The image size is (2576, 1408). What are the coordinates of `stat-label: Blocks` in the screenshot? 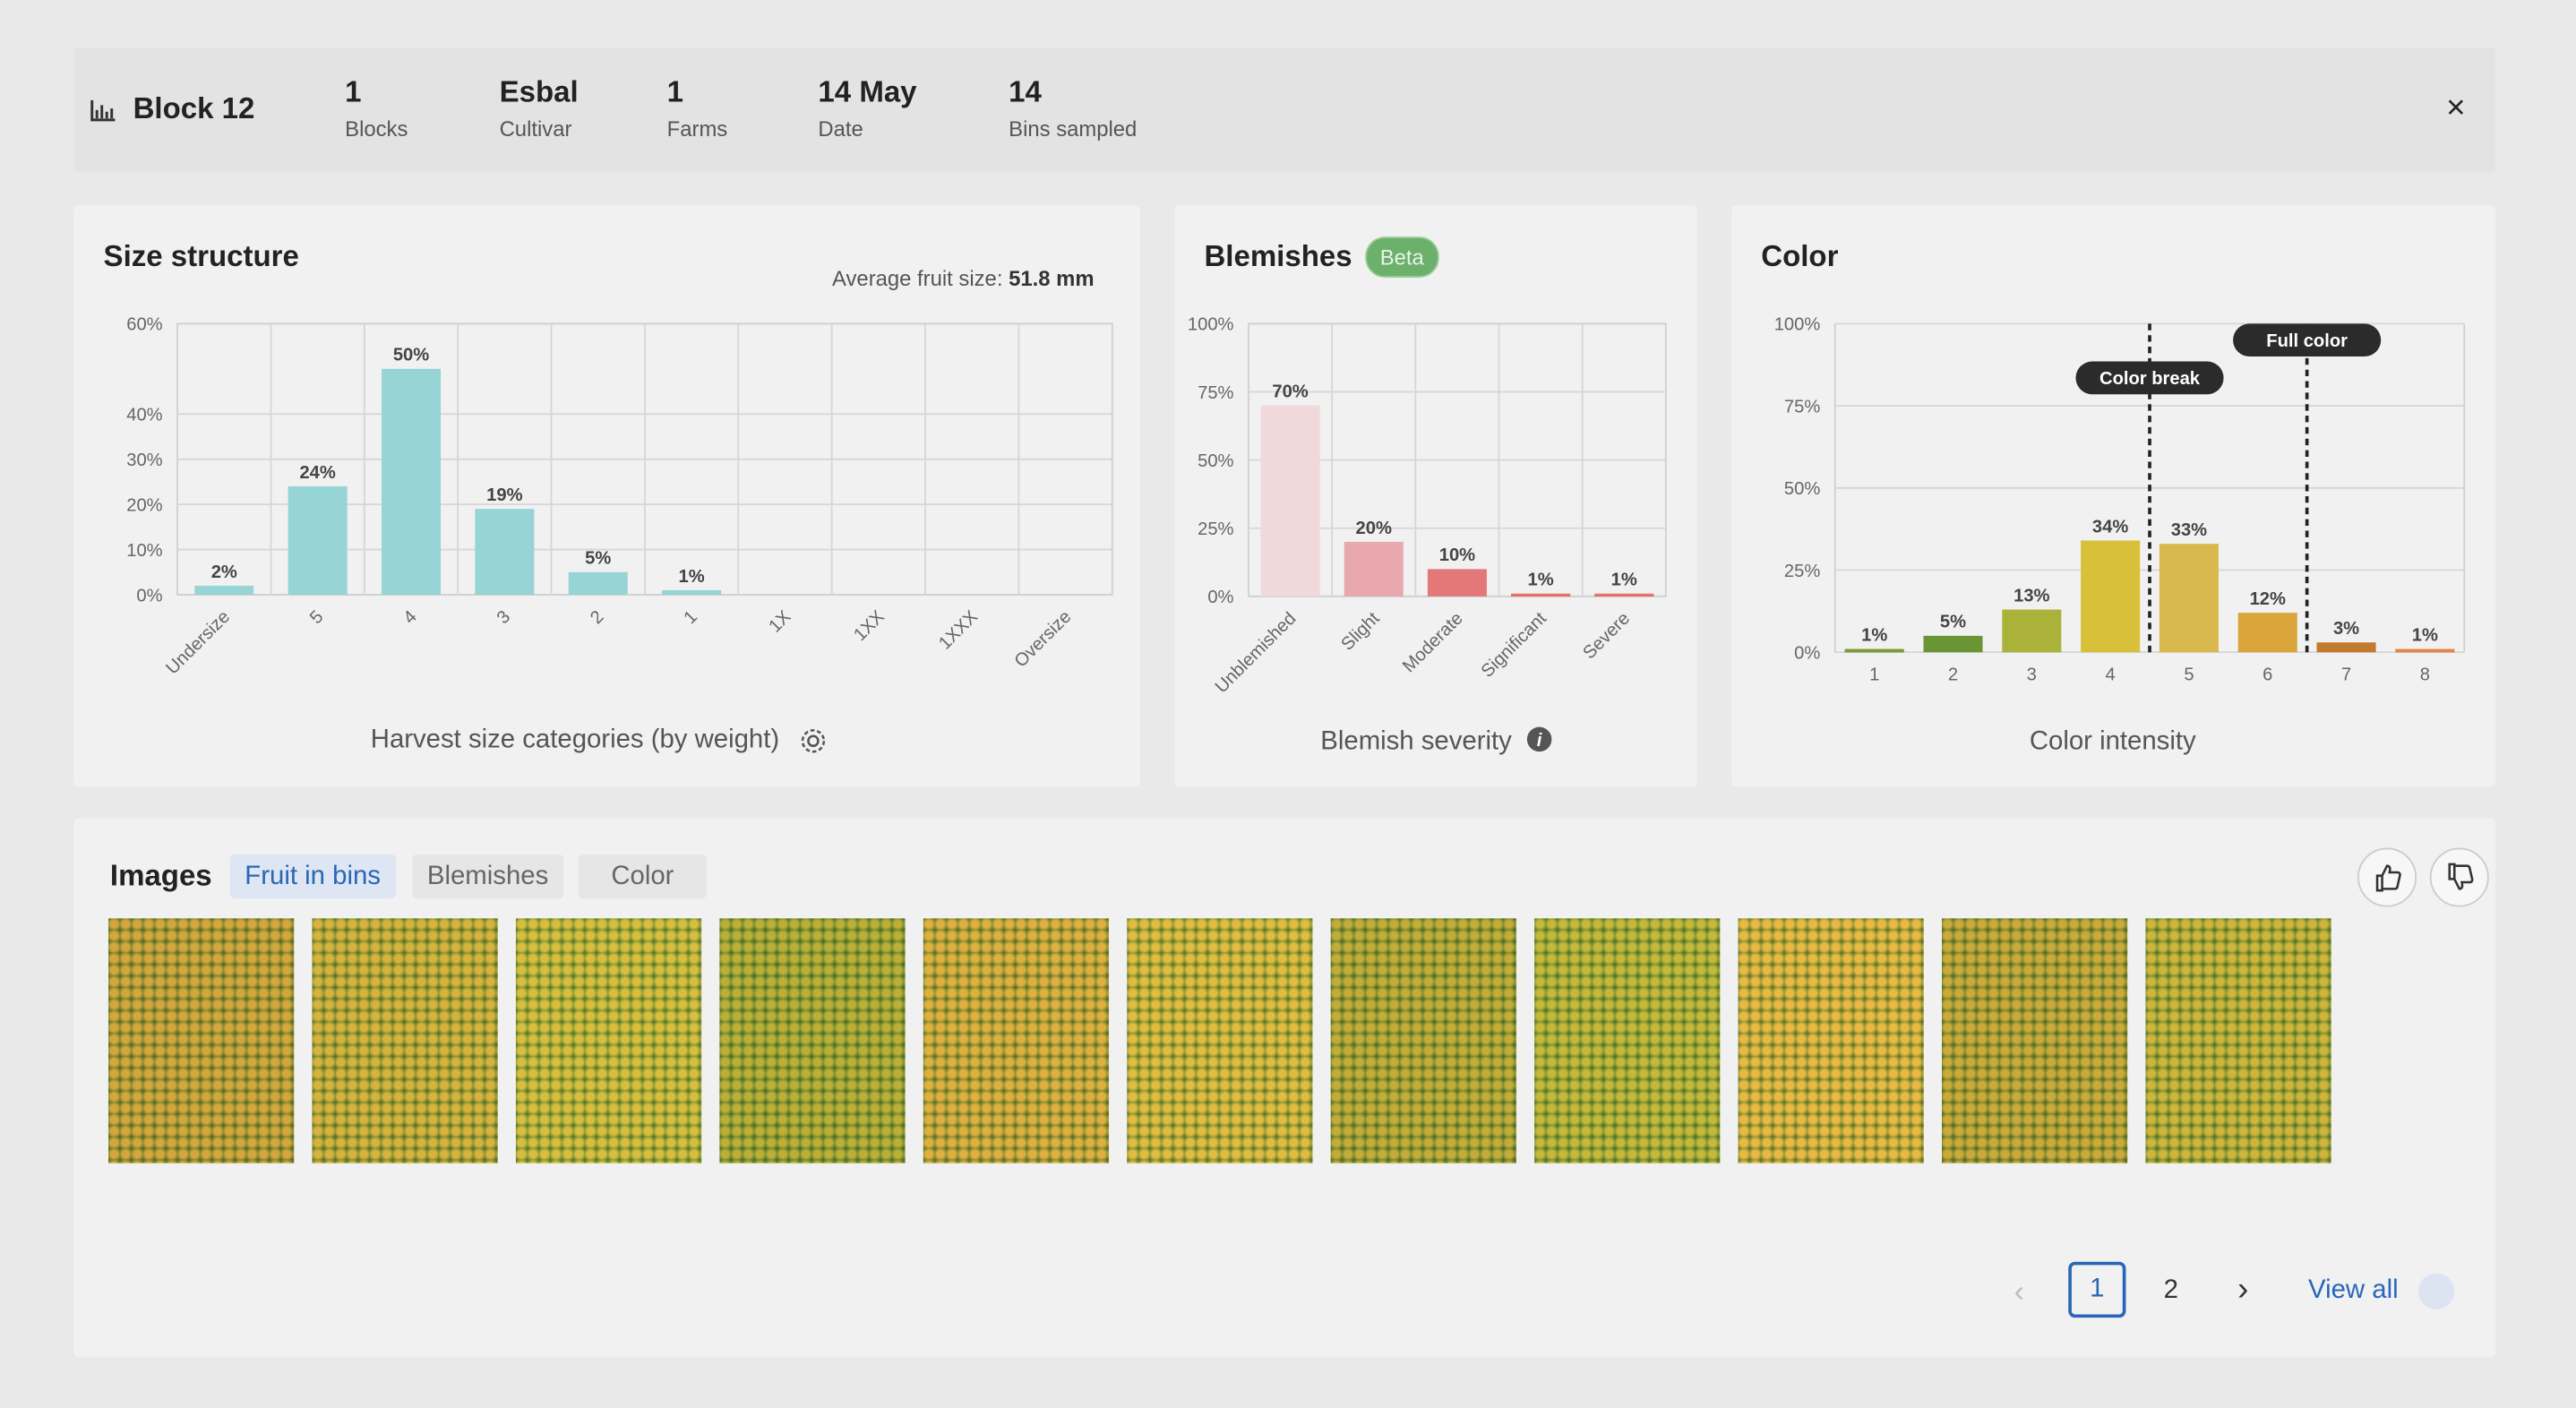 It's located at (376, 129).